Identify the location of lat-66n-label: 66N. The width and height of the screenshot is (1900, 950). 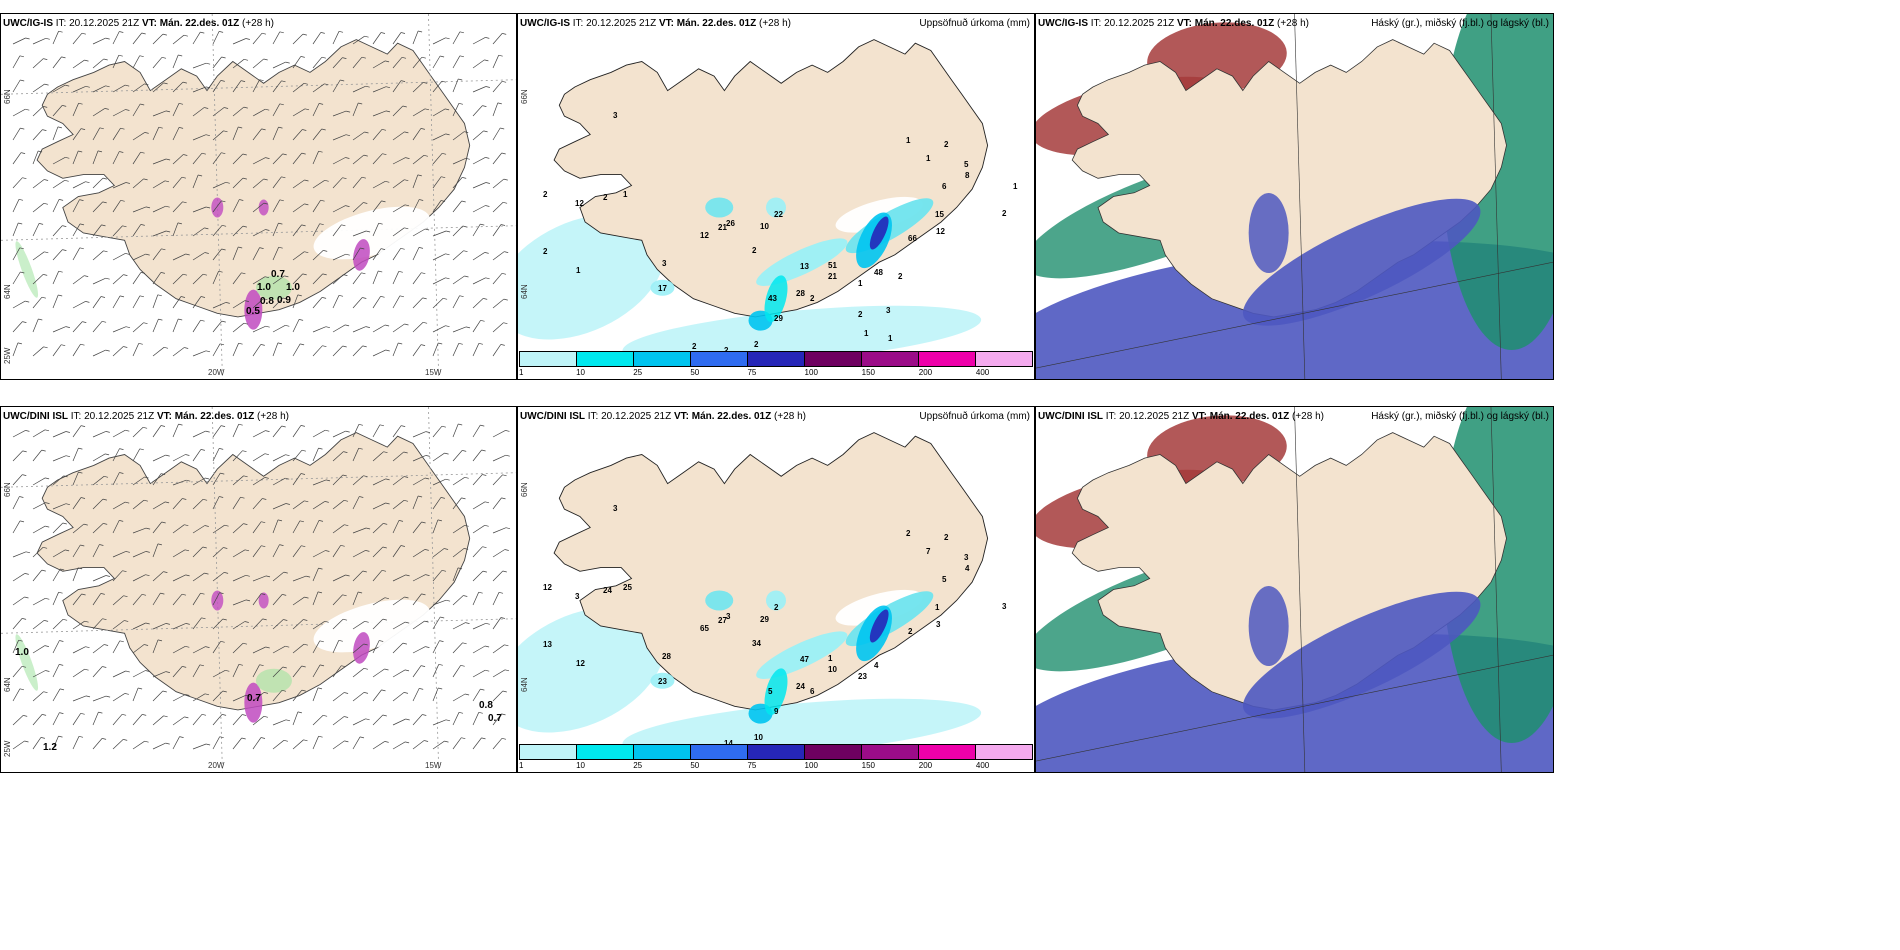
(524, 489).